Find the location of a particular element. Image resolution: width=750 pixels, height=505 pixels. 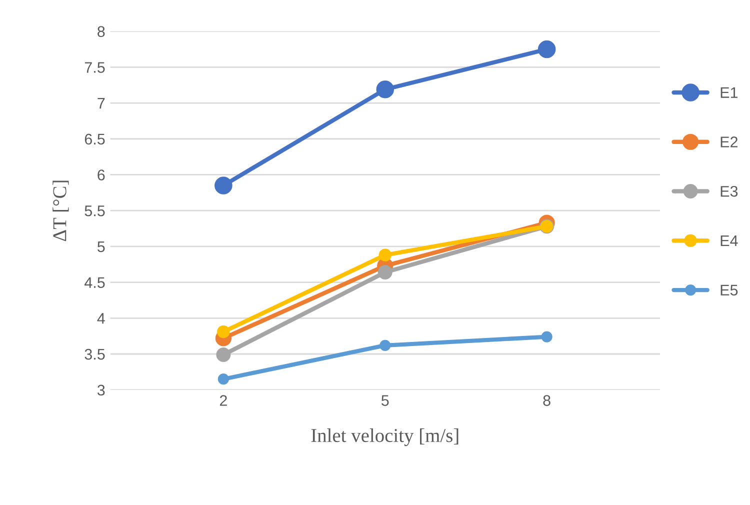

y-tick-label: 7 is located at coordinates (101, 103).